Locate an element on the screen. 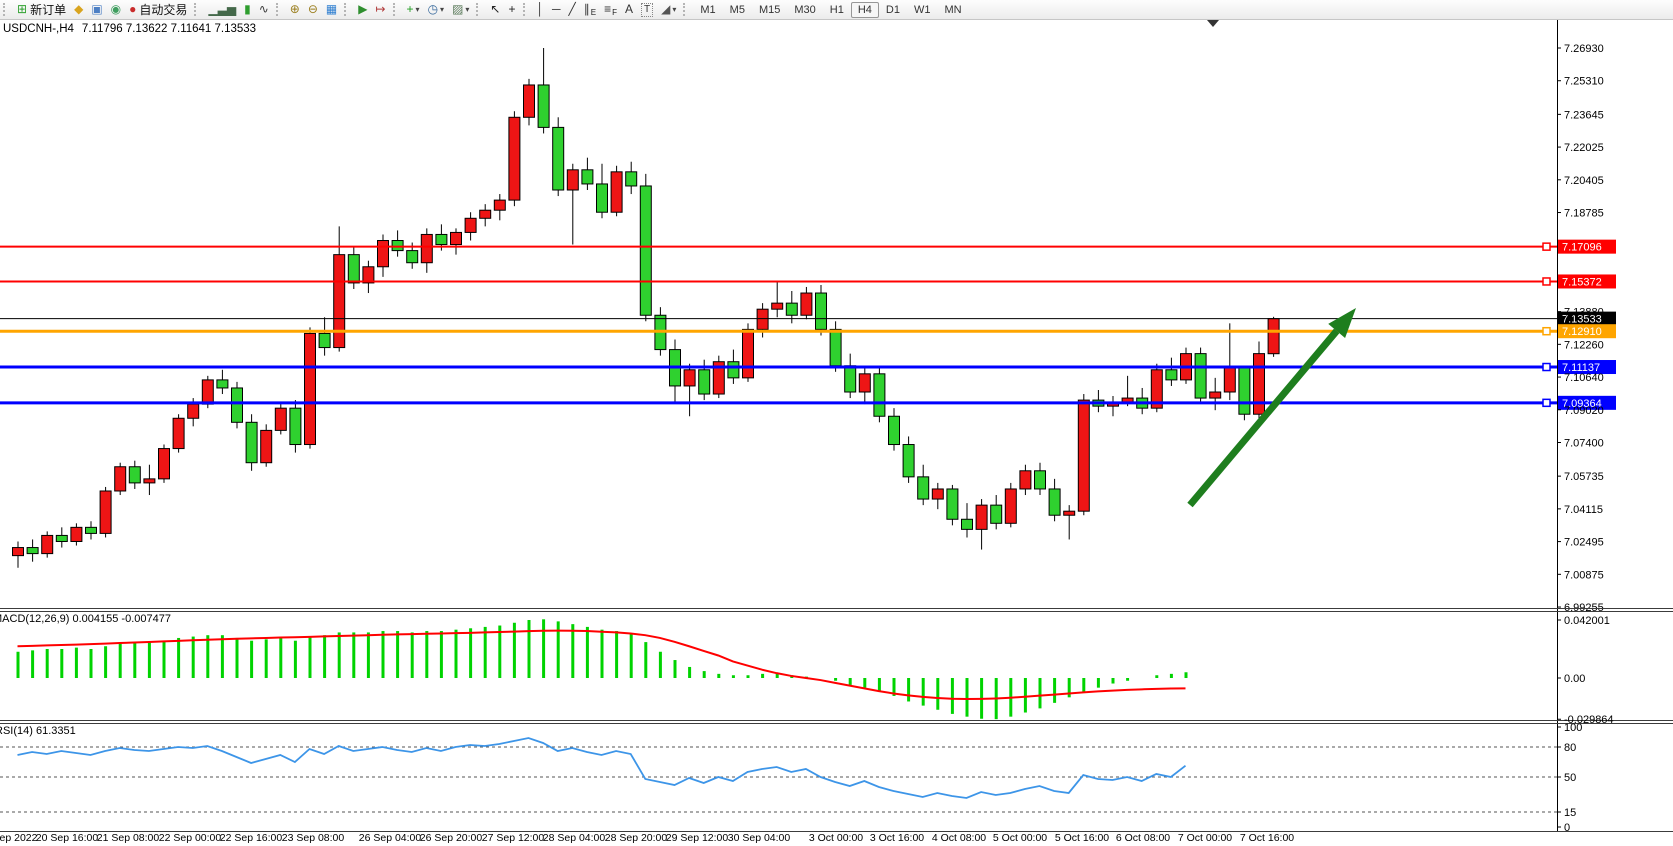  navigator-icon: ◉ is located at coordinates (116, 9).